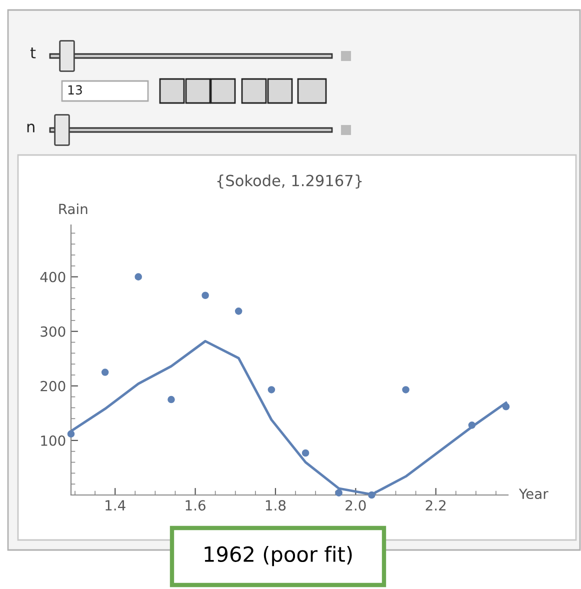 This screenshot has height=589, width=581. Describe the element at coordinates (196, 505) in the screenshot. I see `x-tick-label: 1.6` at that location.